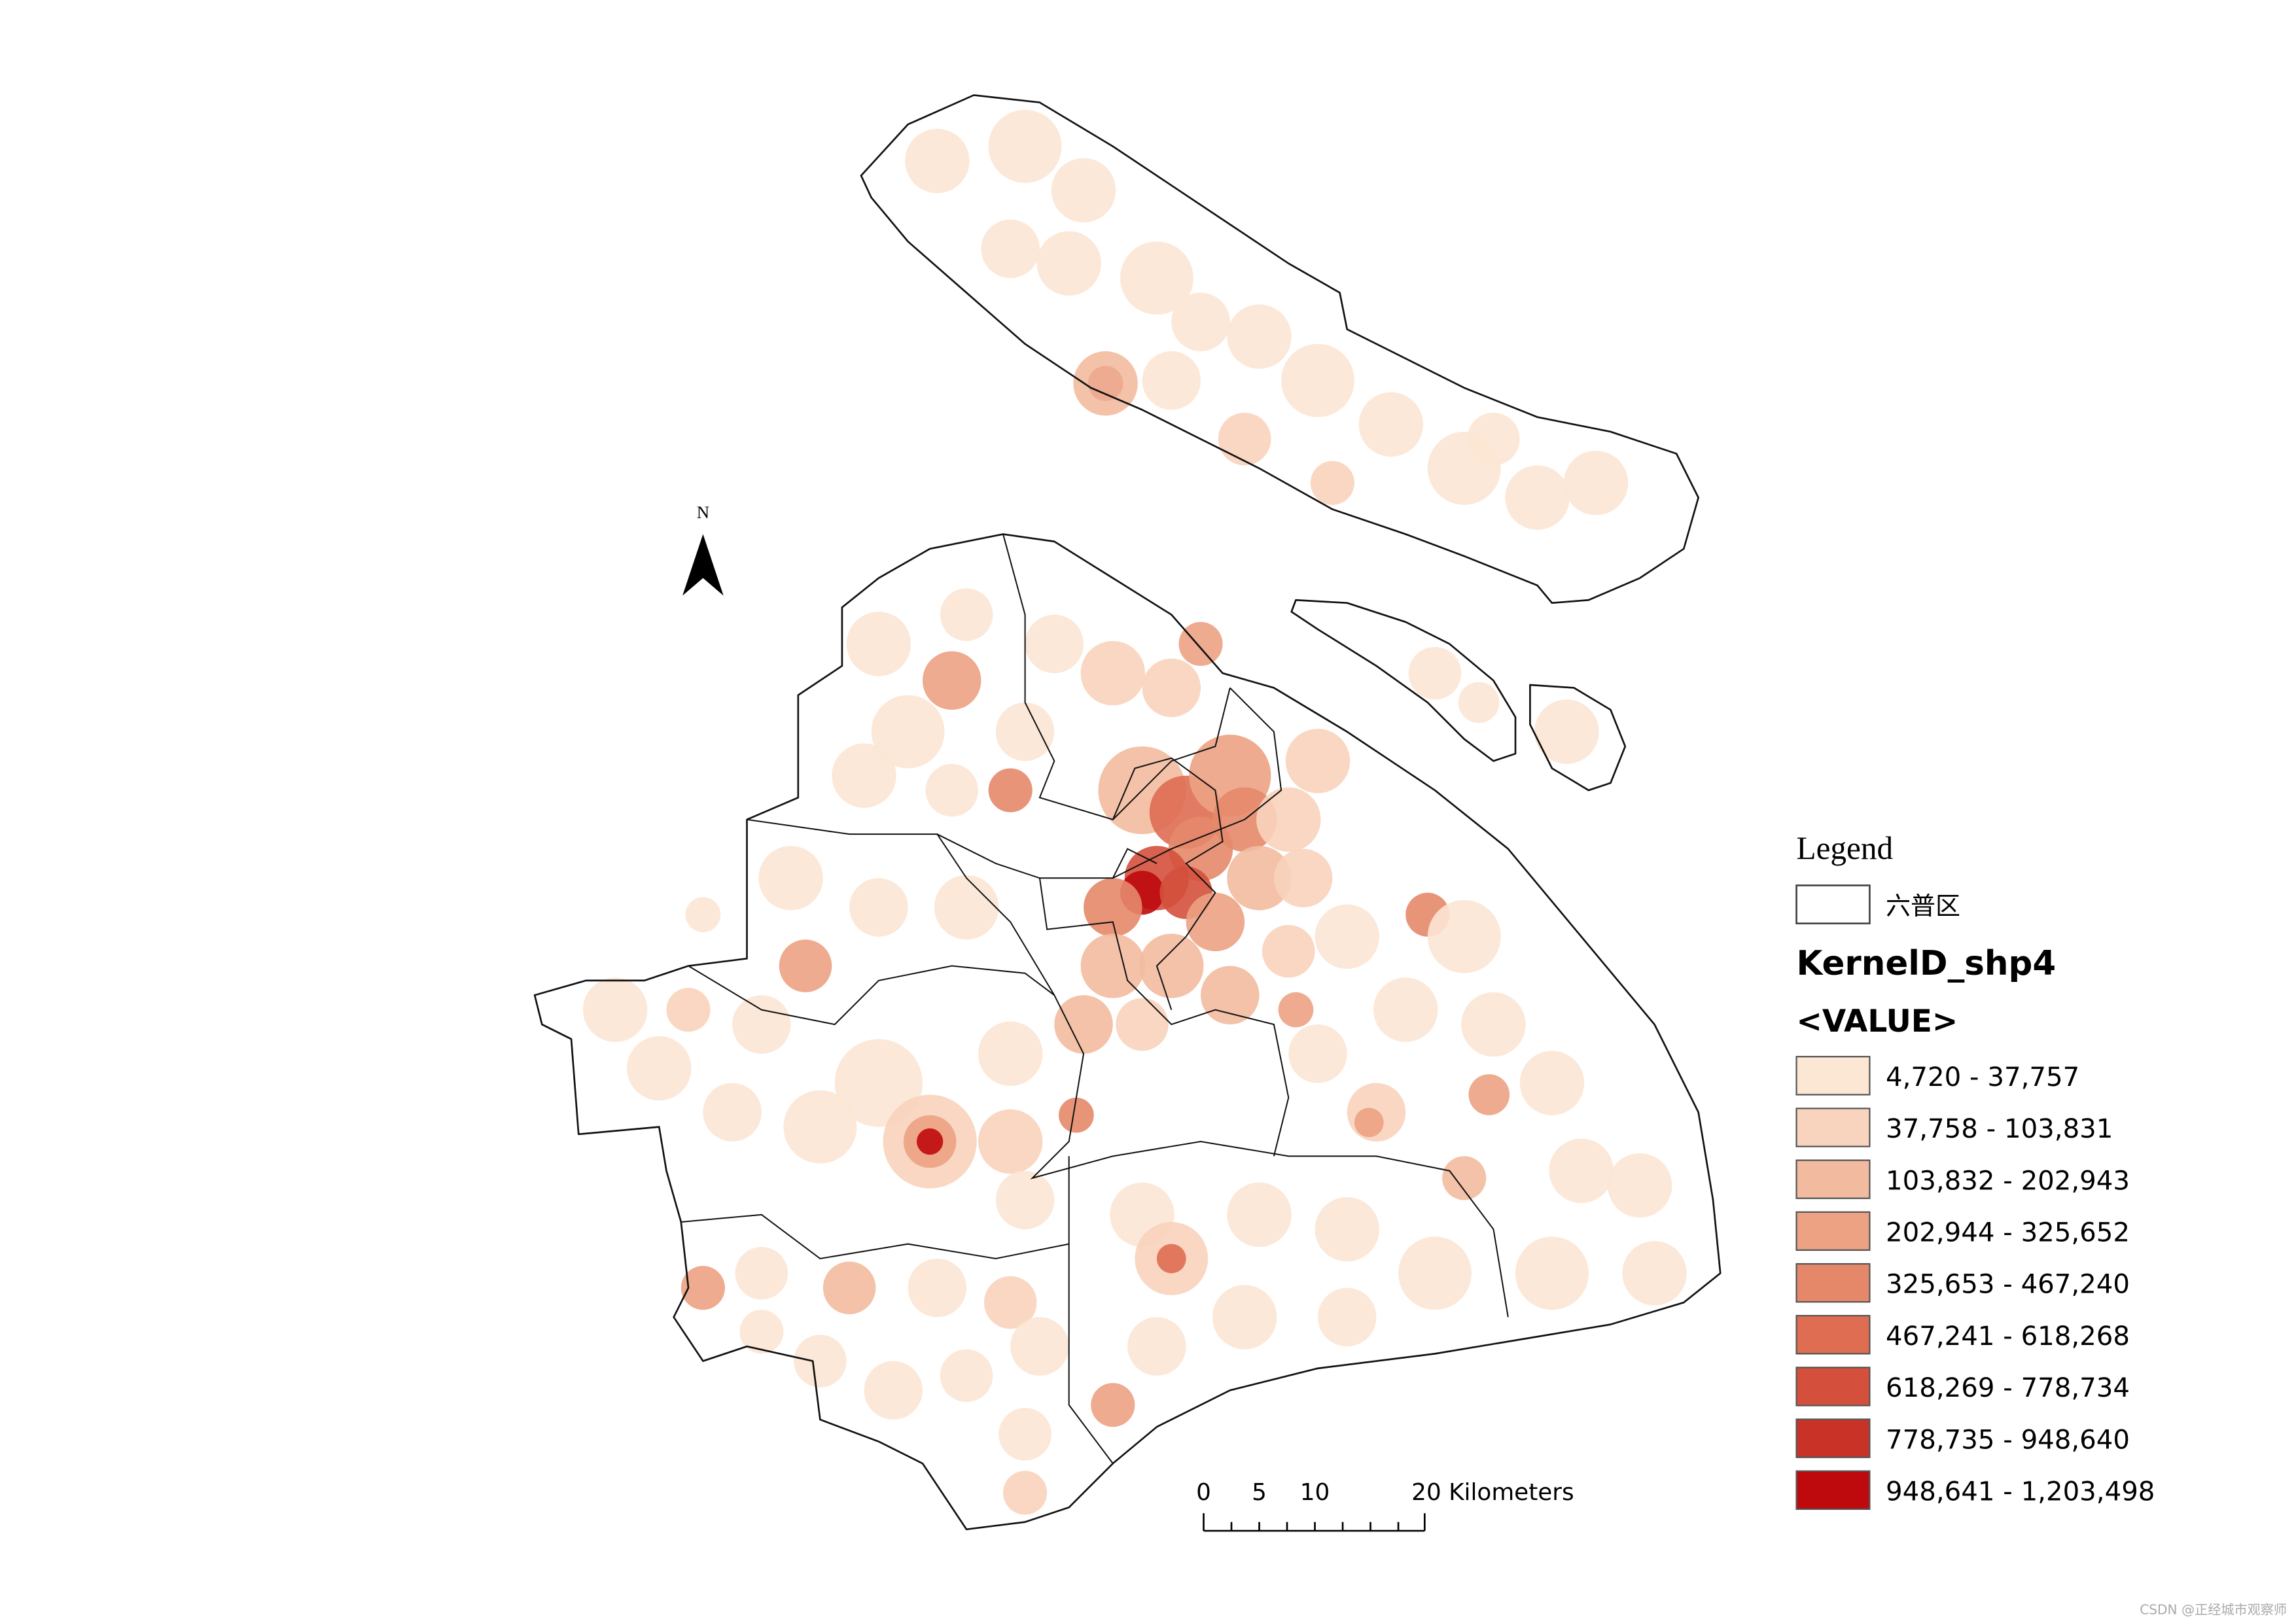  Describe the element at coordinates (2213, 1610) in the screenshot. I see `watermark: CSDN @正经城市观察师` at that location.